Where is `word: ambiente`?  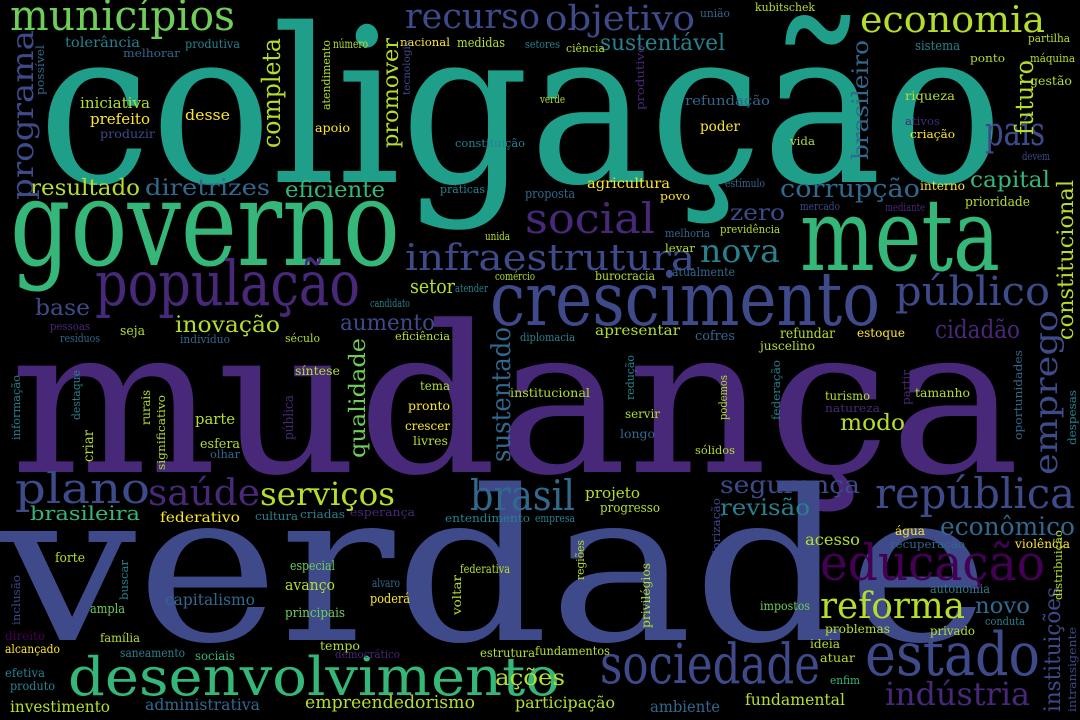
word: ambiente is located at coordinates (685, 706).